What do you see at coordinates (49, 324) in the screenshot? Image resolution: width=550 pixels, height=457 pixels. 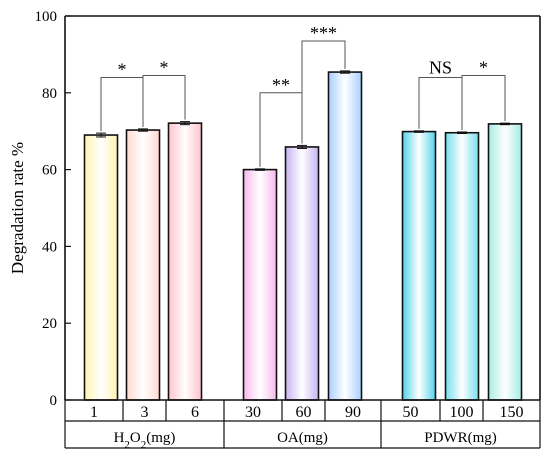 I see `y-tick-label: 20` at bounding box center [49, 324].